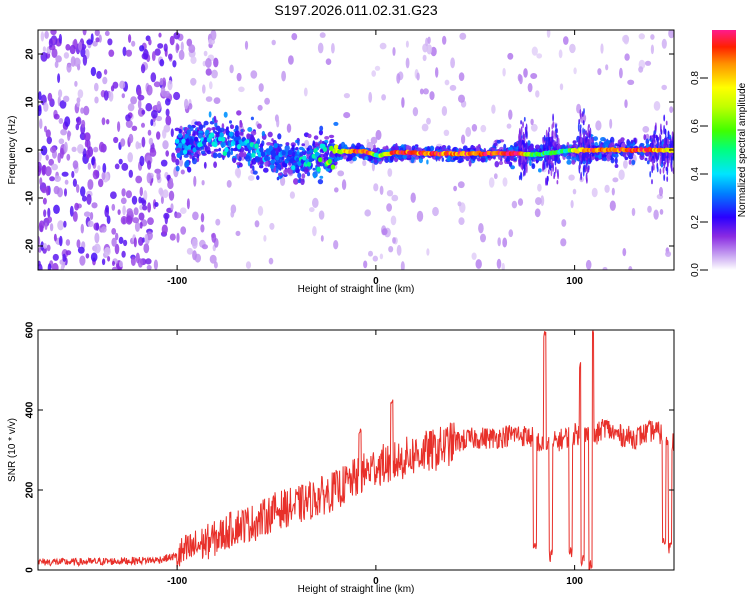  What do you see at coordinates (30, 489) in the screenshot?
I see `snr-y-tick-label: 200` at bounding box center [30, 489].